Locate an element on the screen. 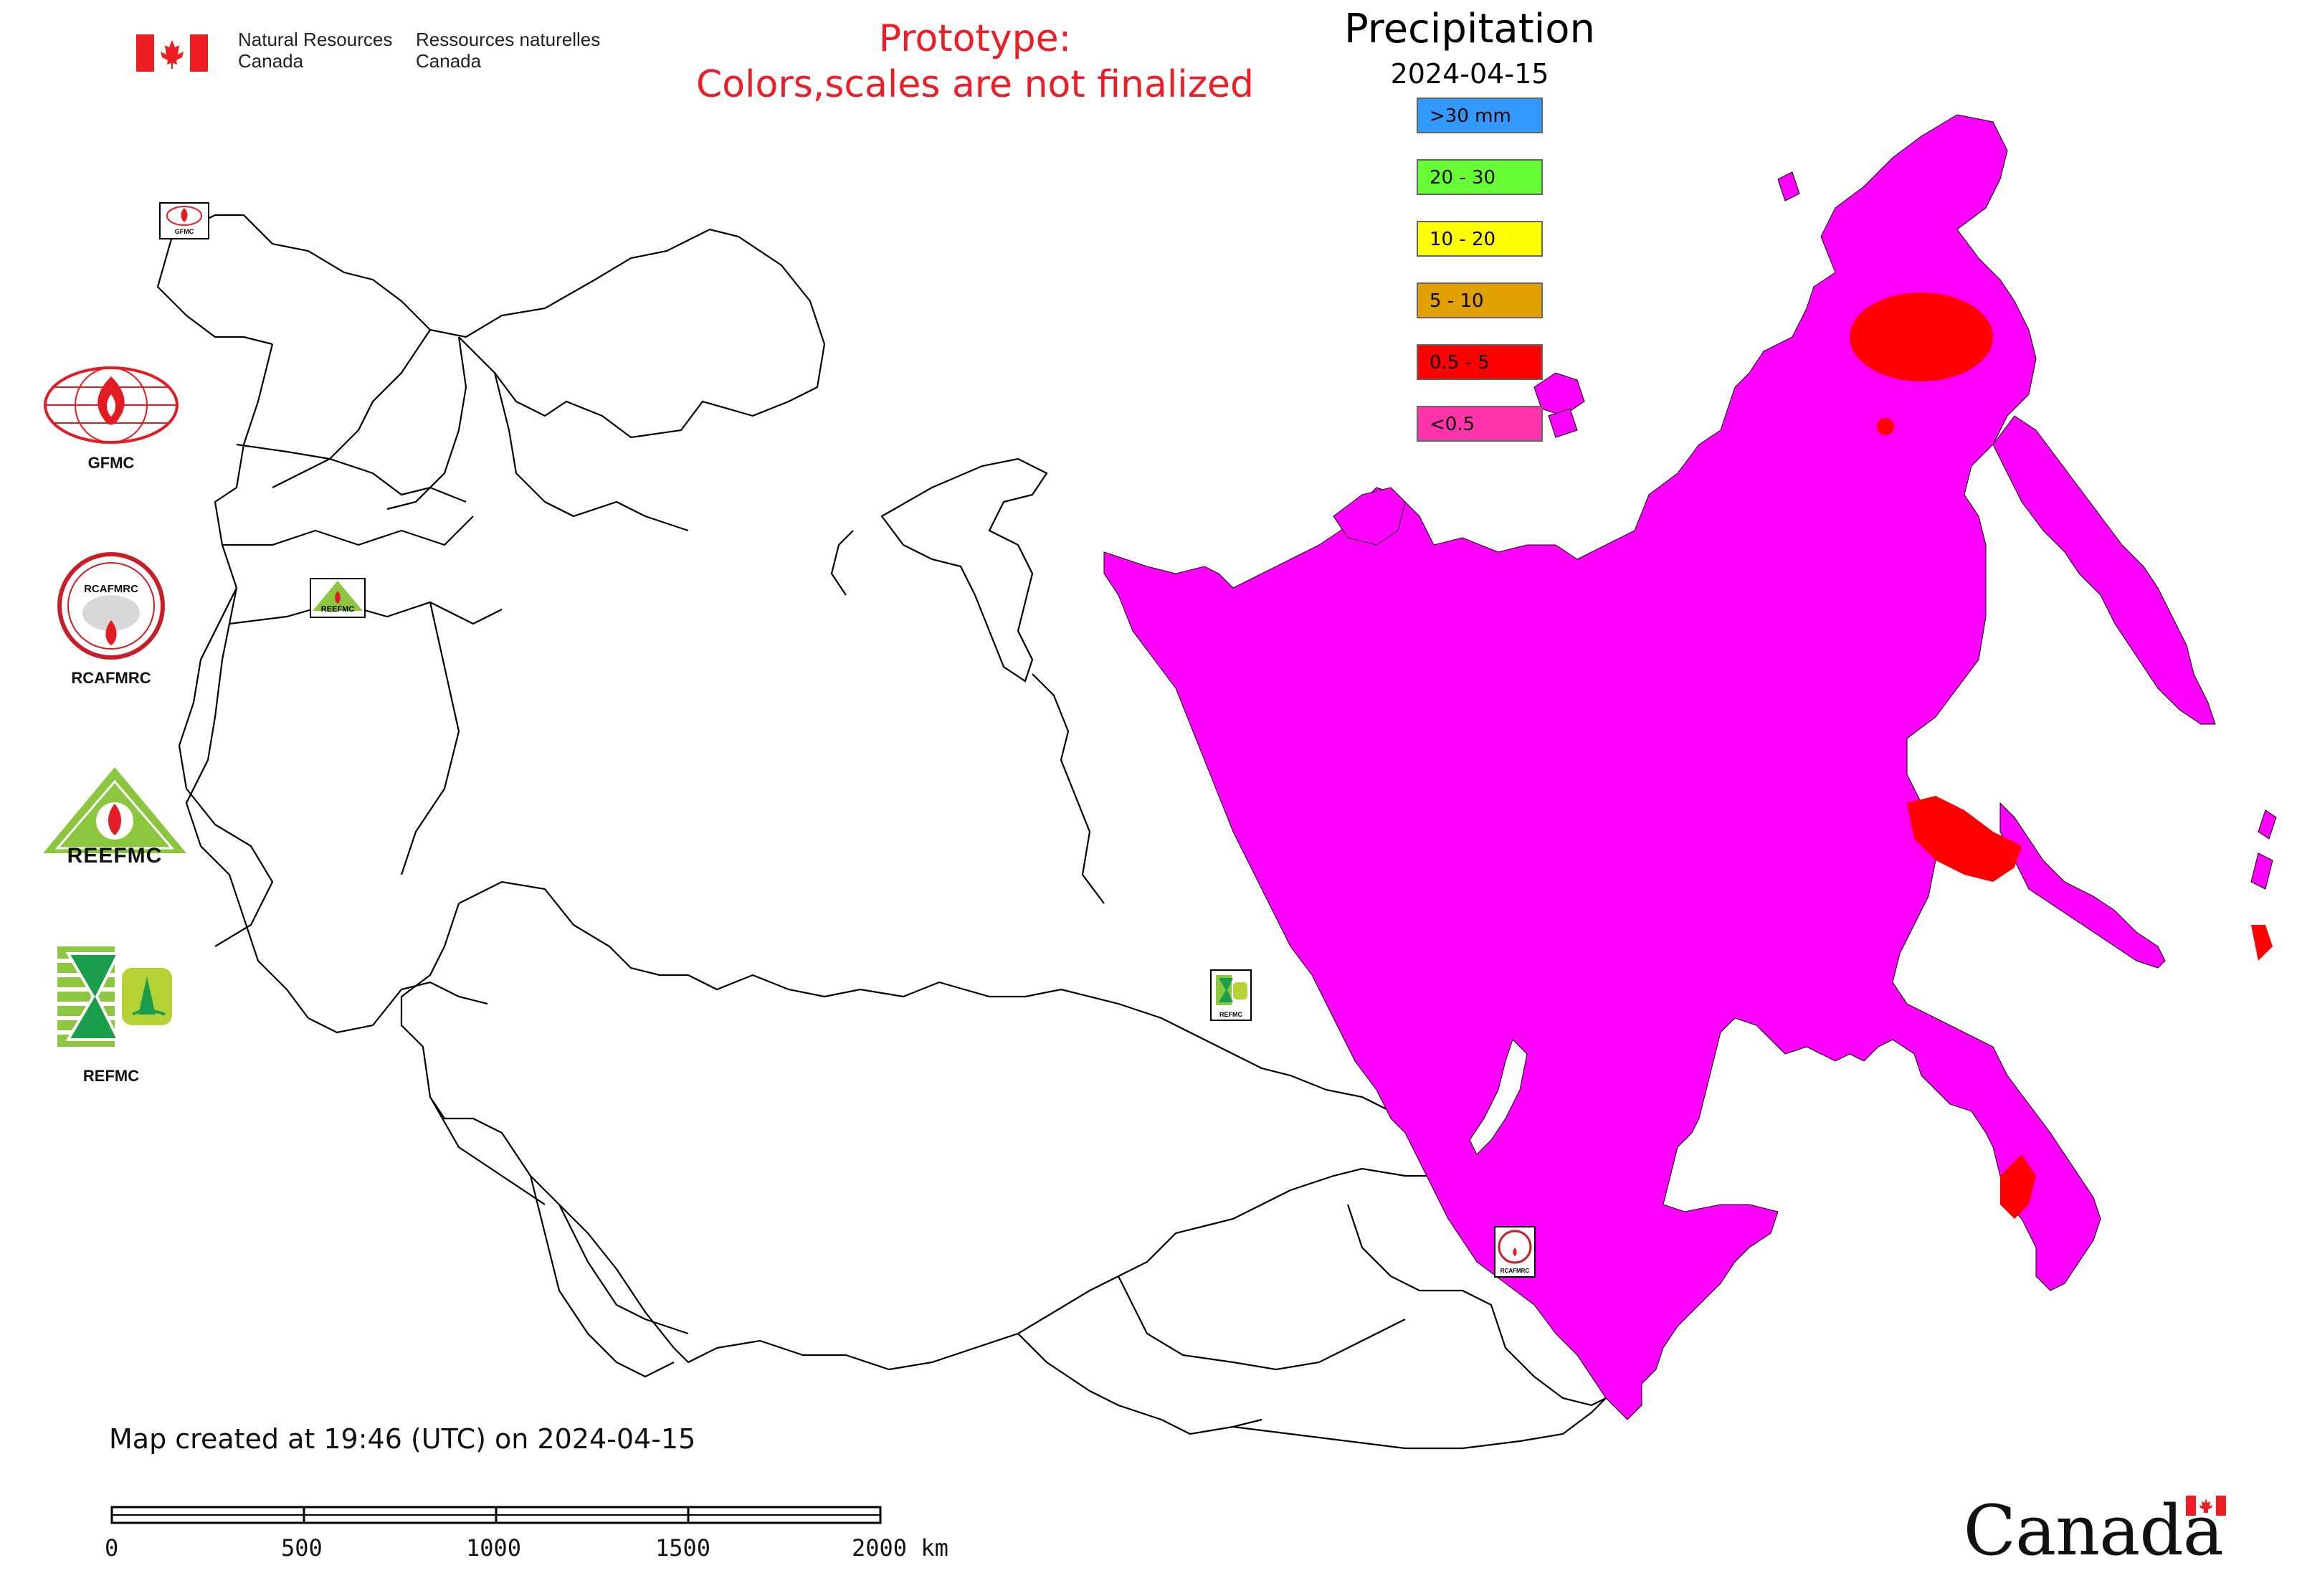  nrcan-fr-line2: Canada is located at coordinates (449, 61).